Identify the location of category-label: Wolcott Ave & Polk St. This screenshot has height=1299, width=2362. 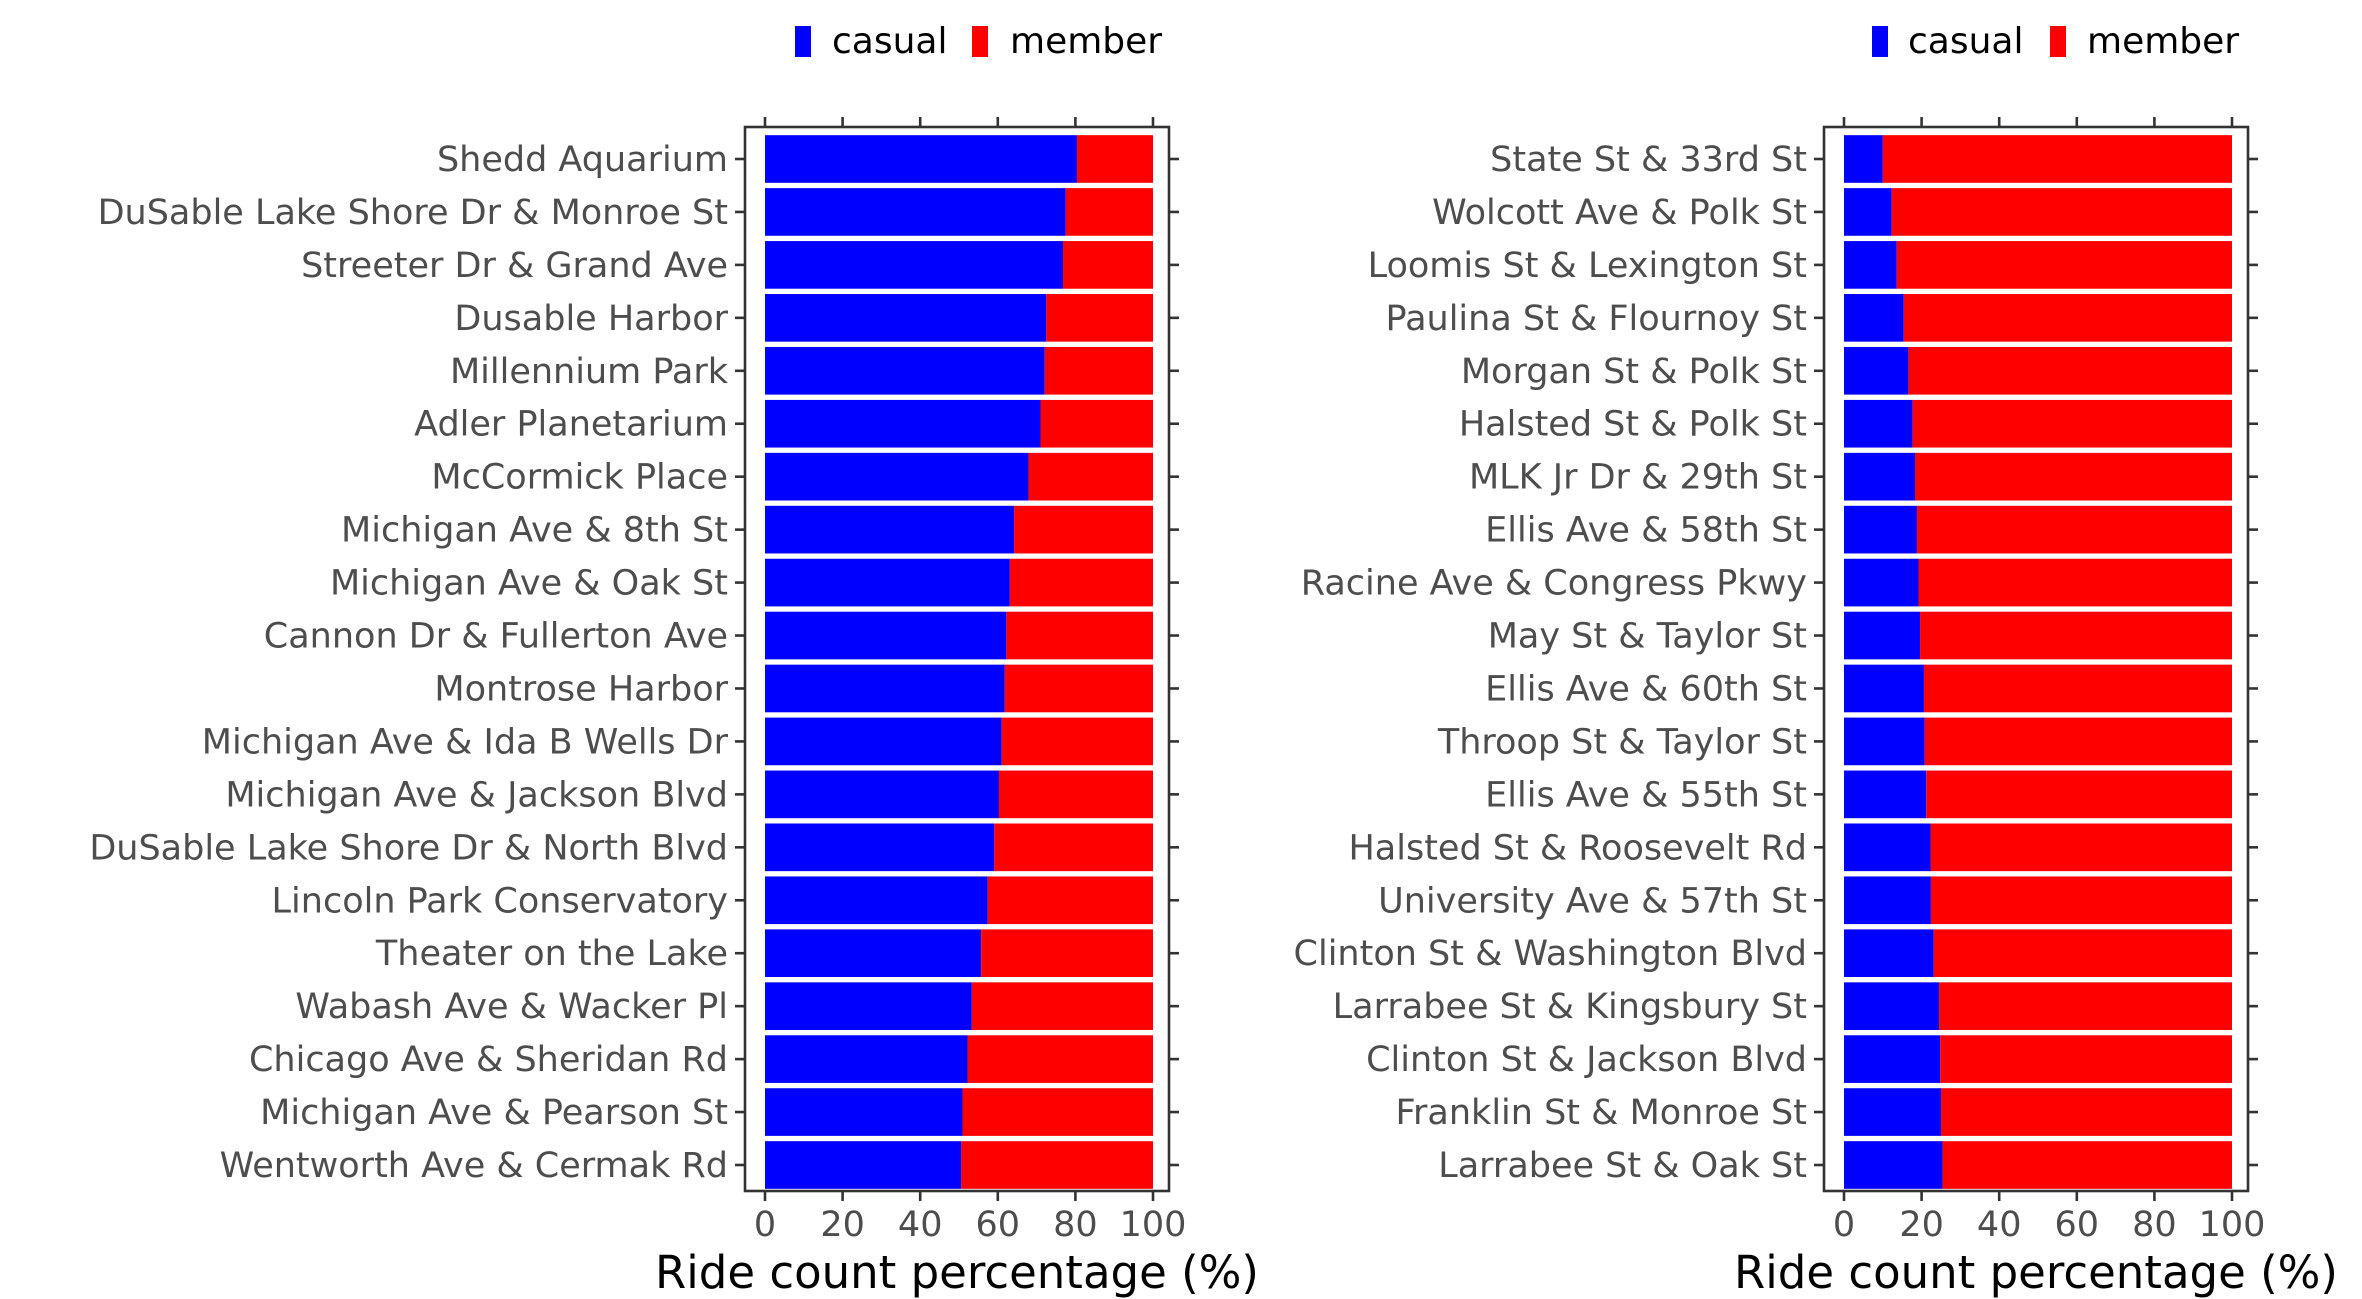
(1619, 213).